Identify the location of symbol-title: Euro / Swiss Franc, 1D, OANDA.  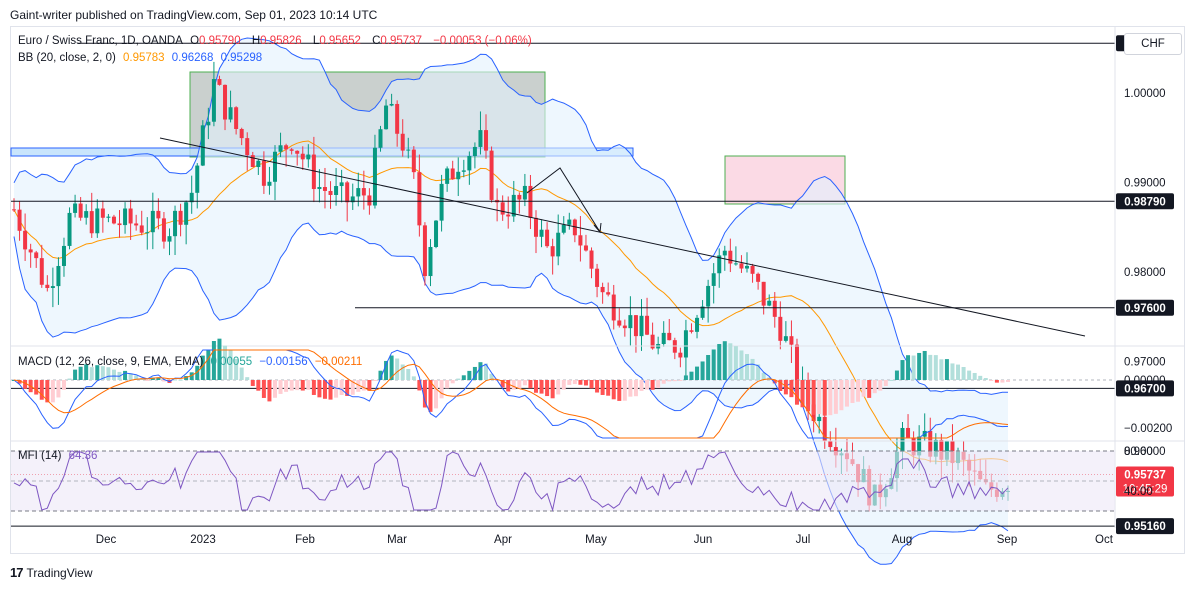
(100, 41).